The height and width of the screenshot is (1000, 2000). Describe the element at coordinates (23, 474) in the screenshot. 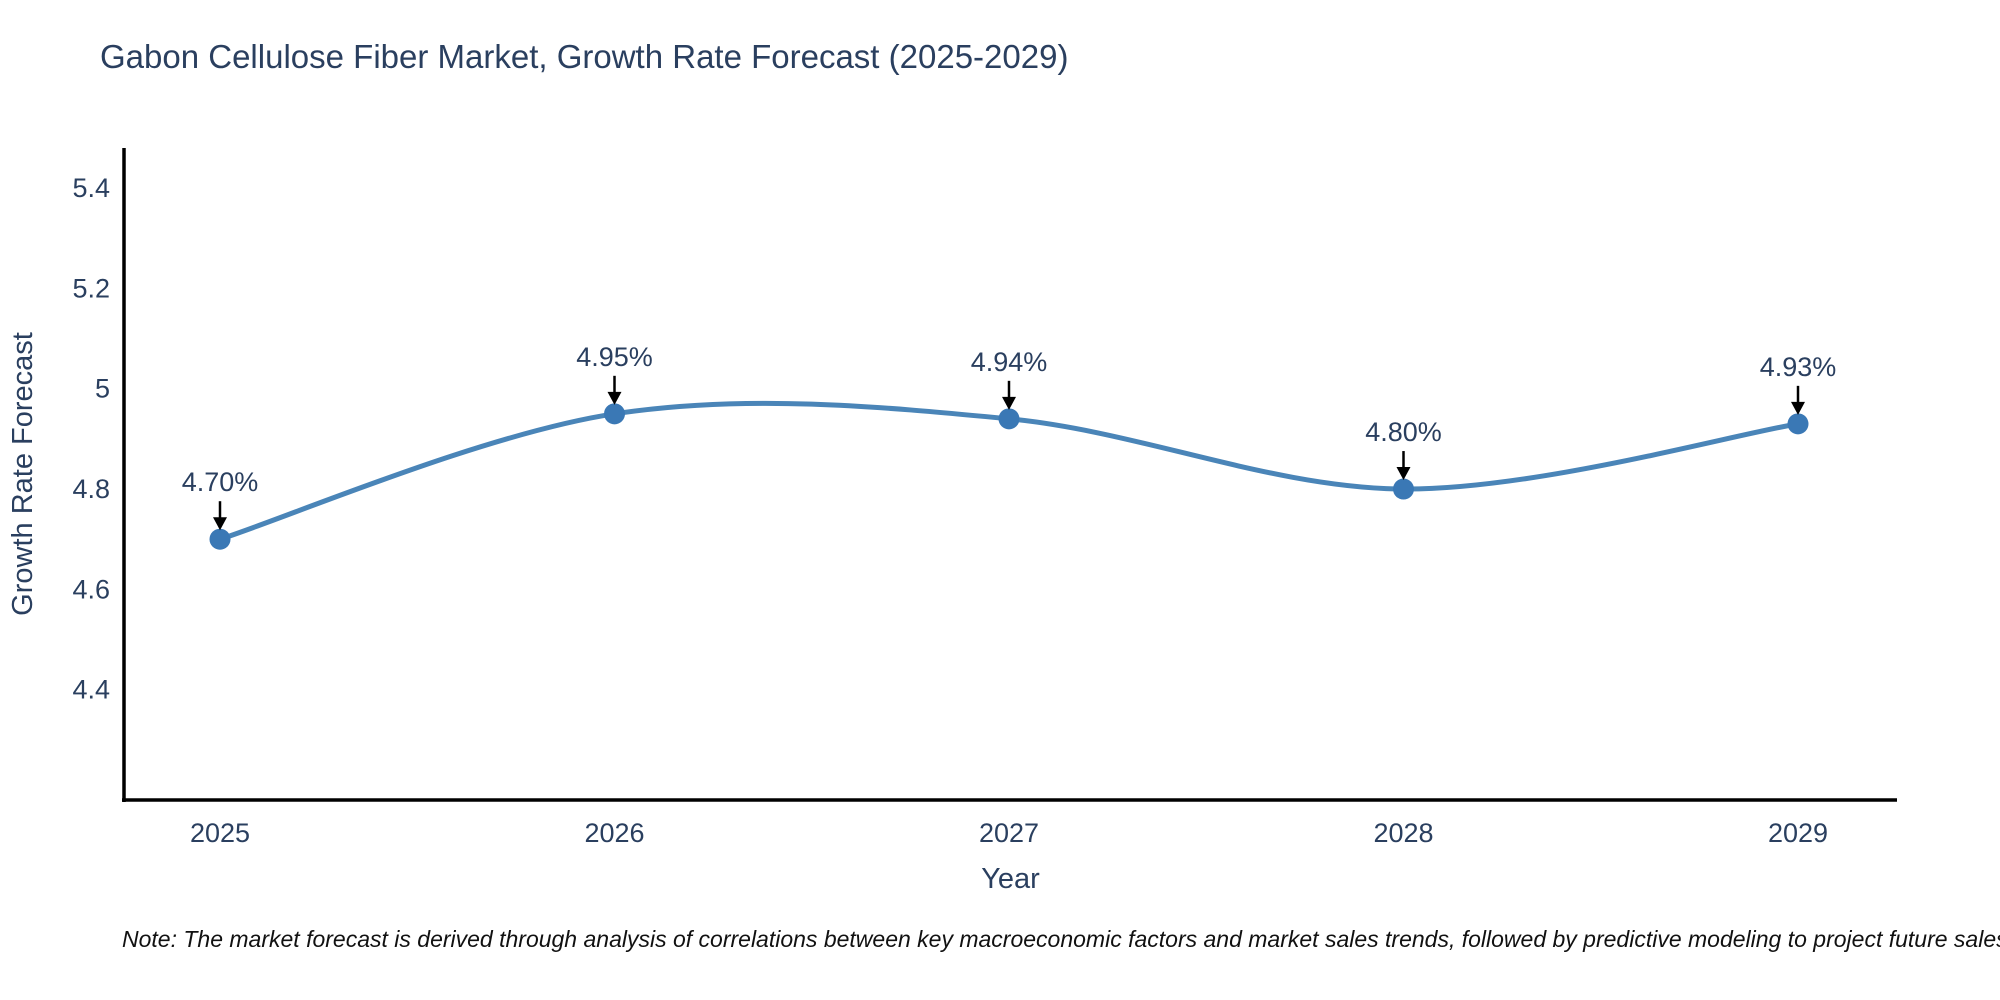

I see `y-axis-title: Growth Rate Forecast` at that location.